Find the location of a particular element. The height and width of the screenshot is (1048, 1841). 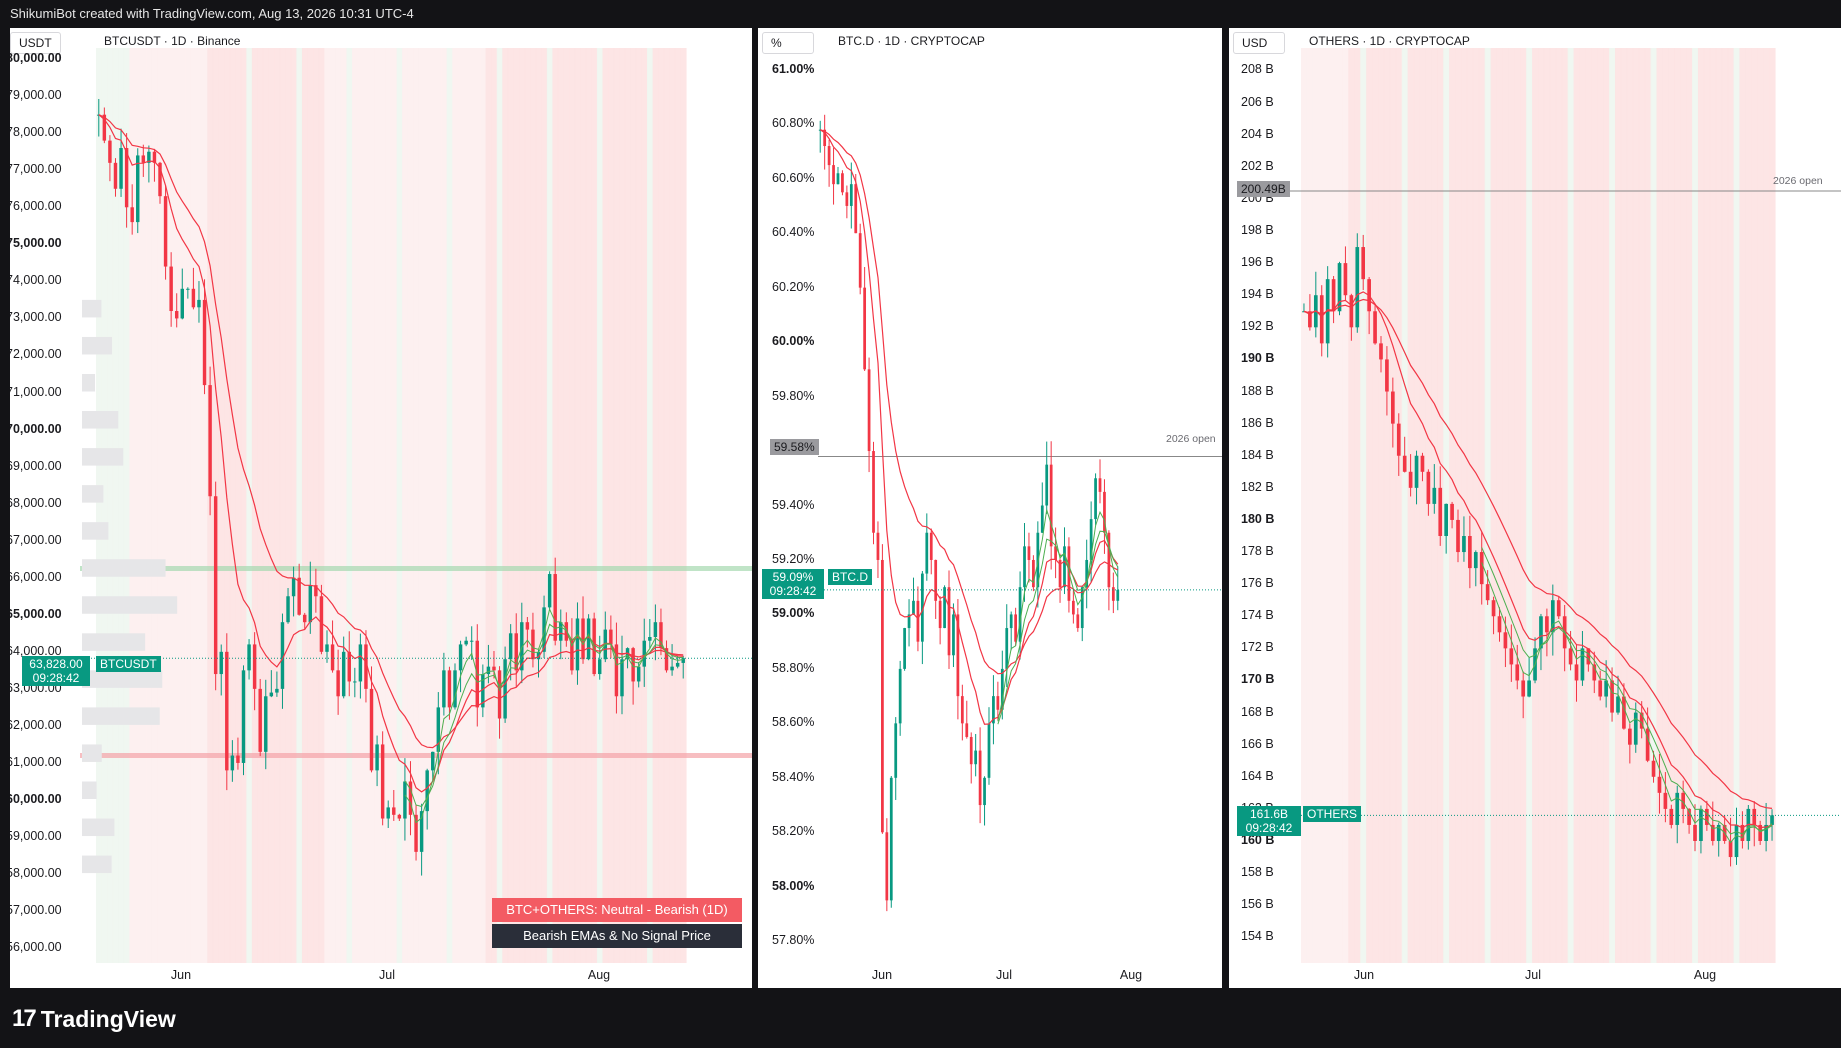

y-axis-tick-label: 164 B is located at coordinates (1257, 775).